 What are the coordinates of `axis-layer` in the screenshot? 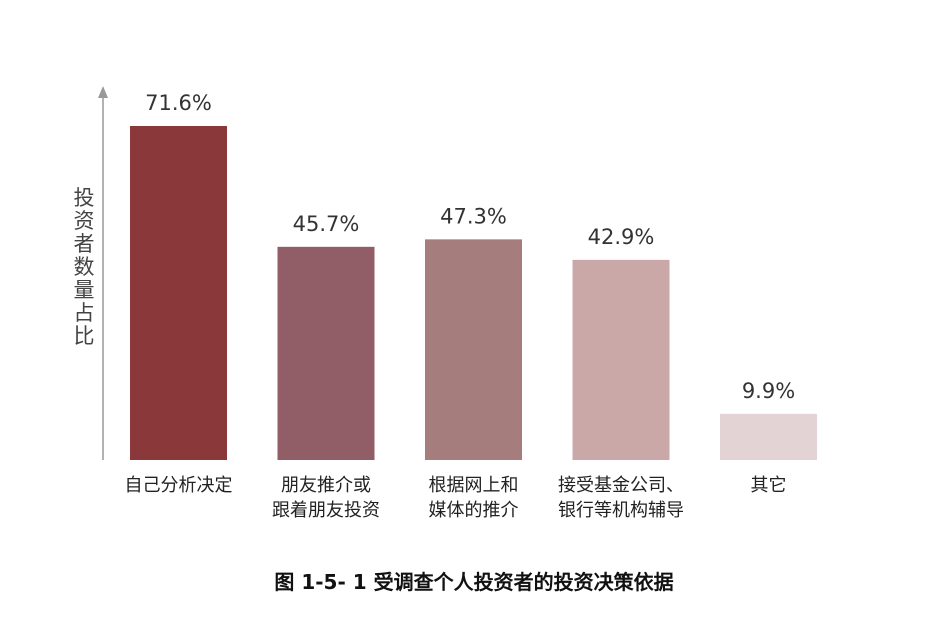 It's located at (103, 273).